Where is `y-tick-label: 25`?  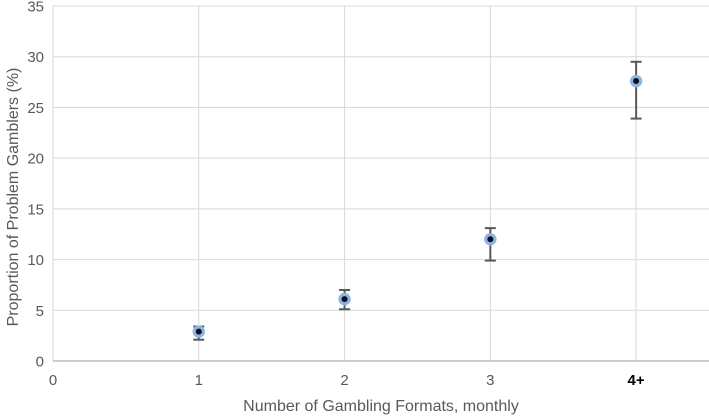
y-tick-label: 25 is located at coordinates (35, 108).